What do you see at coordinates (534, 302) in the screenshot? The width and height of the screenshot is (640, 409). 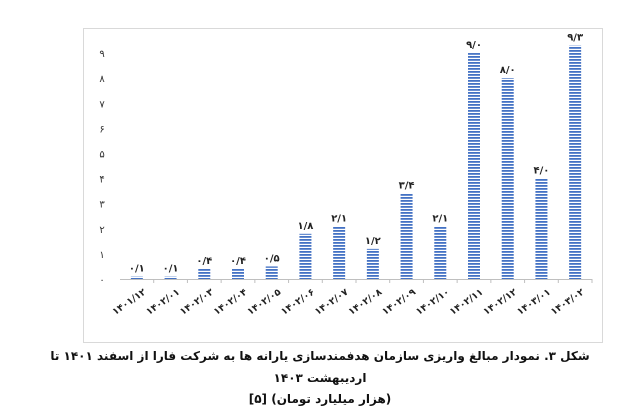 I see `x-tick-label: ۱۴۰۳/۰۱` at bounding box center [534, 302].